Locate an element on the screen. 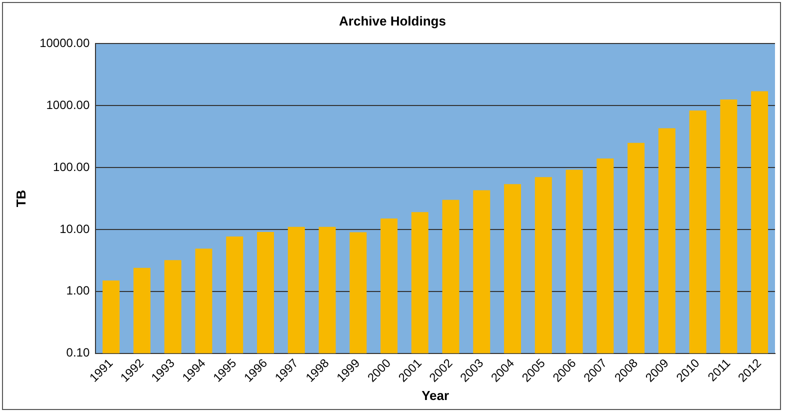 Image resolution: width=785 pixels, height=414 pixels. y-tick-label: 1000.00 is located at coordinates (68, 105).